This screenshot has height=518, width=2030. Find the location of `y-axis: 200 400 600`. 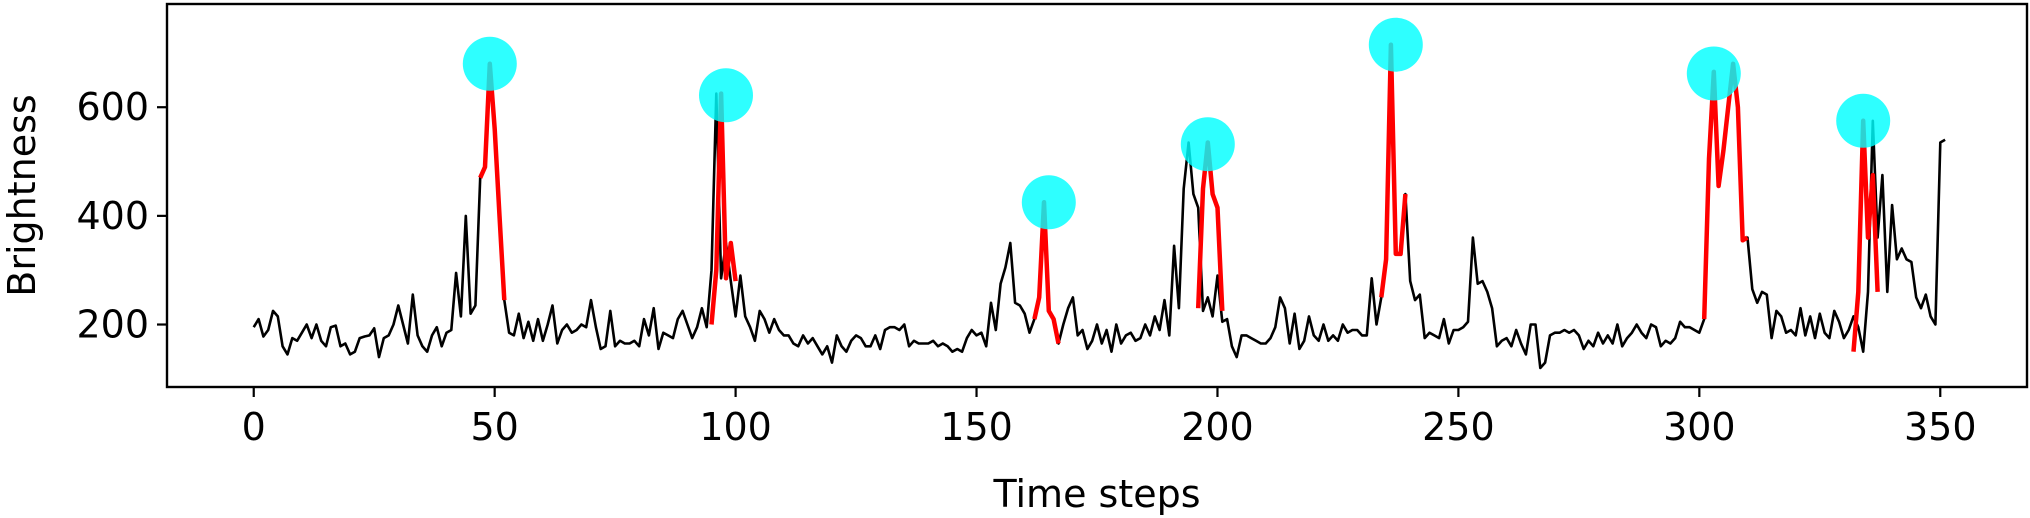

y-axis: 200 400 600 is located at coordinates (121, 216).